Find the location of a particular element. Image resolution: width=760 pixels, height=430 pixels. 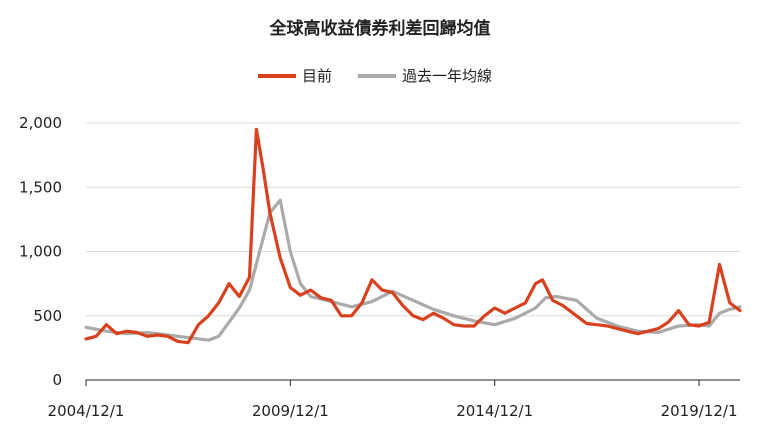

y-axis-ticks: 0 500 1,000 1,500 2,000 is located at coordinates (40, 251).